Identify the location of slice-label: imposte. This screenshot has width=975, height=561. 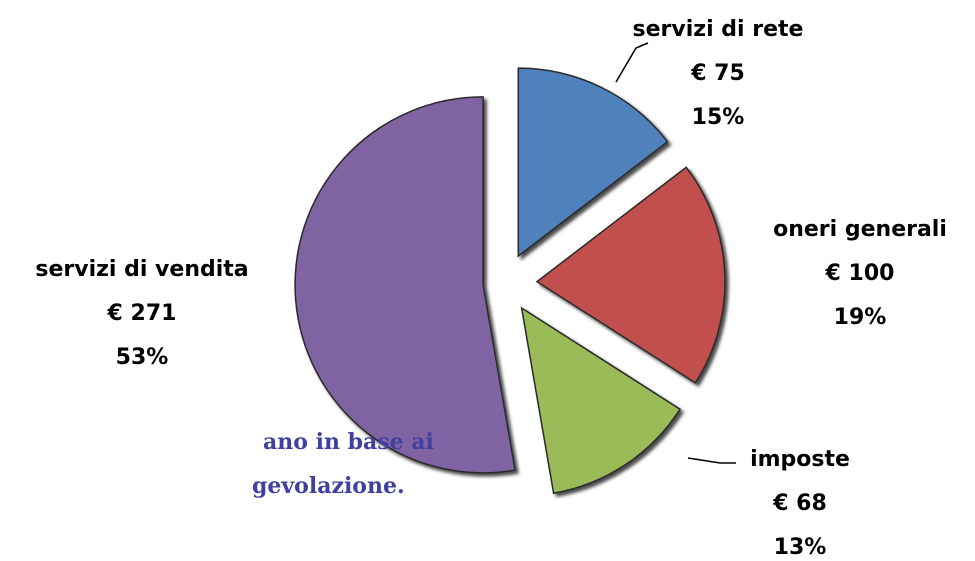
(800, 459).